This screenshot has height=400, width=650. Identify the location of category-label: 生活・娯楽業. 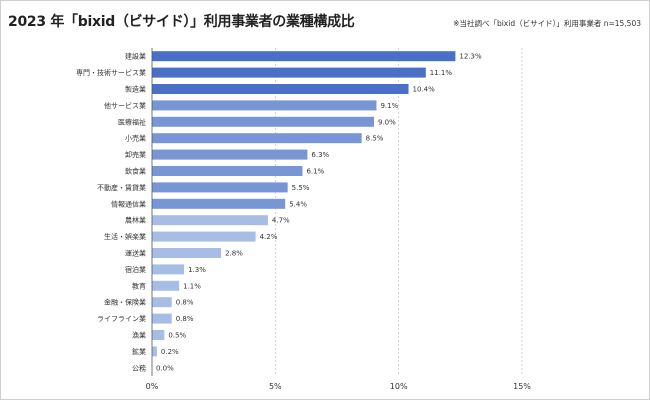
(125, 236).